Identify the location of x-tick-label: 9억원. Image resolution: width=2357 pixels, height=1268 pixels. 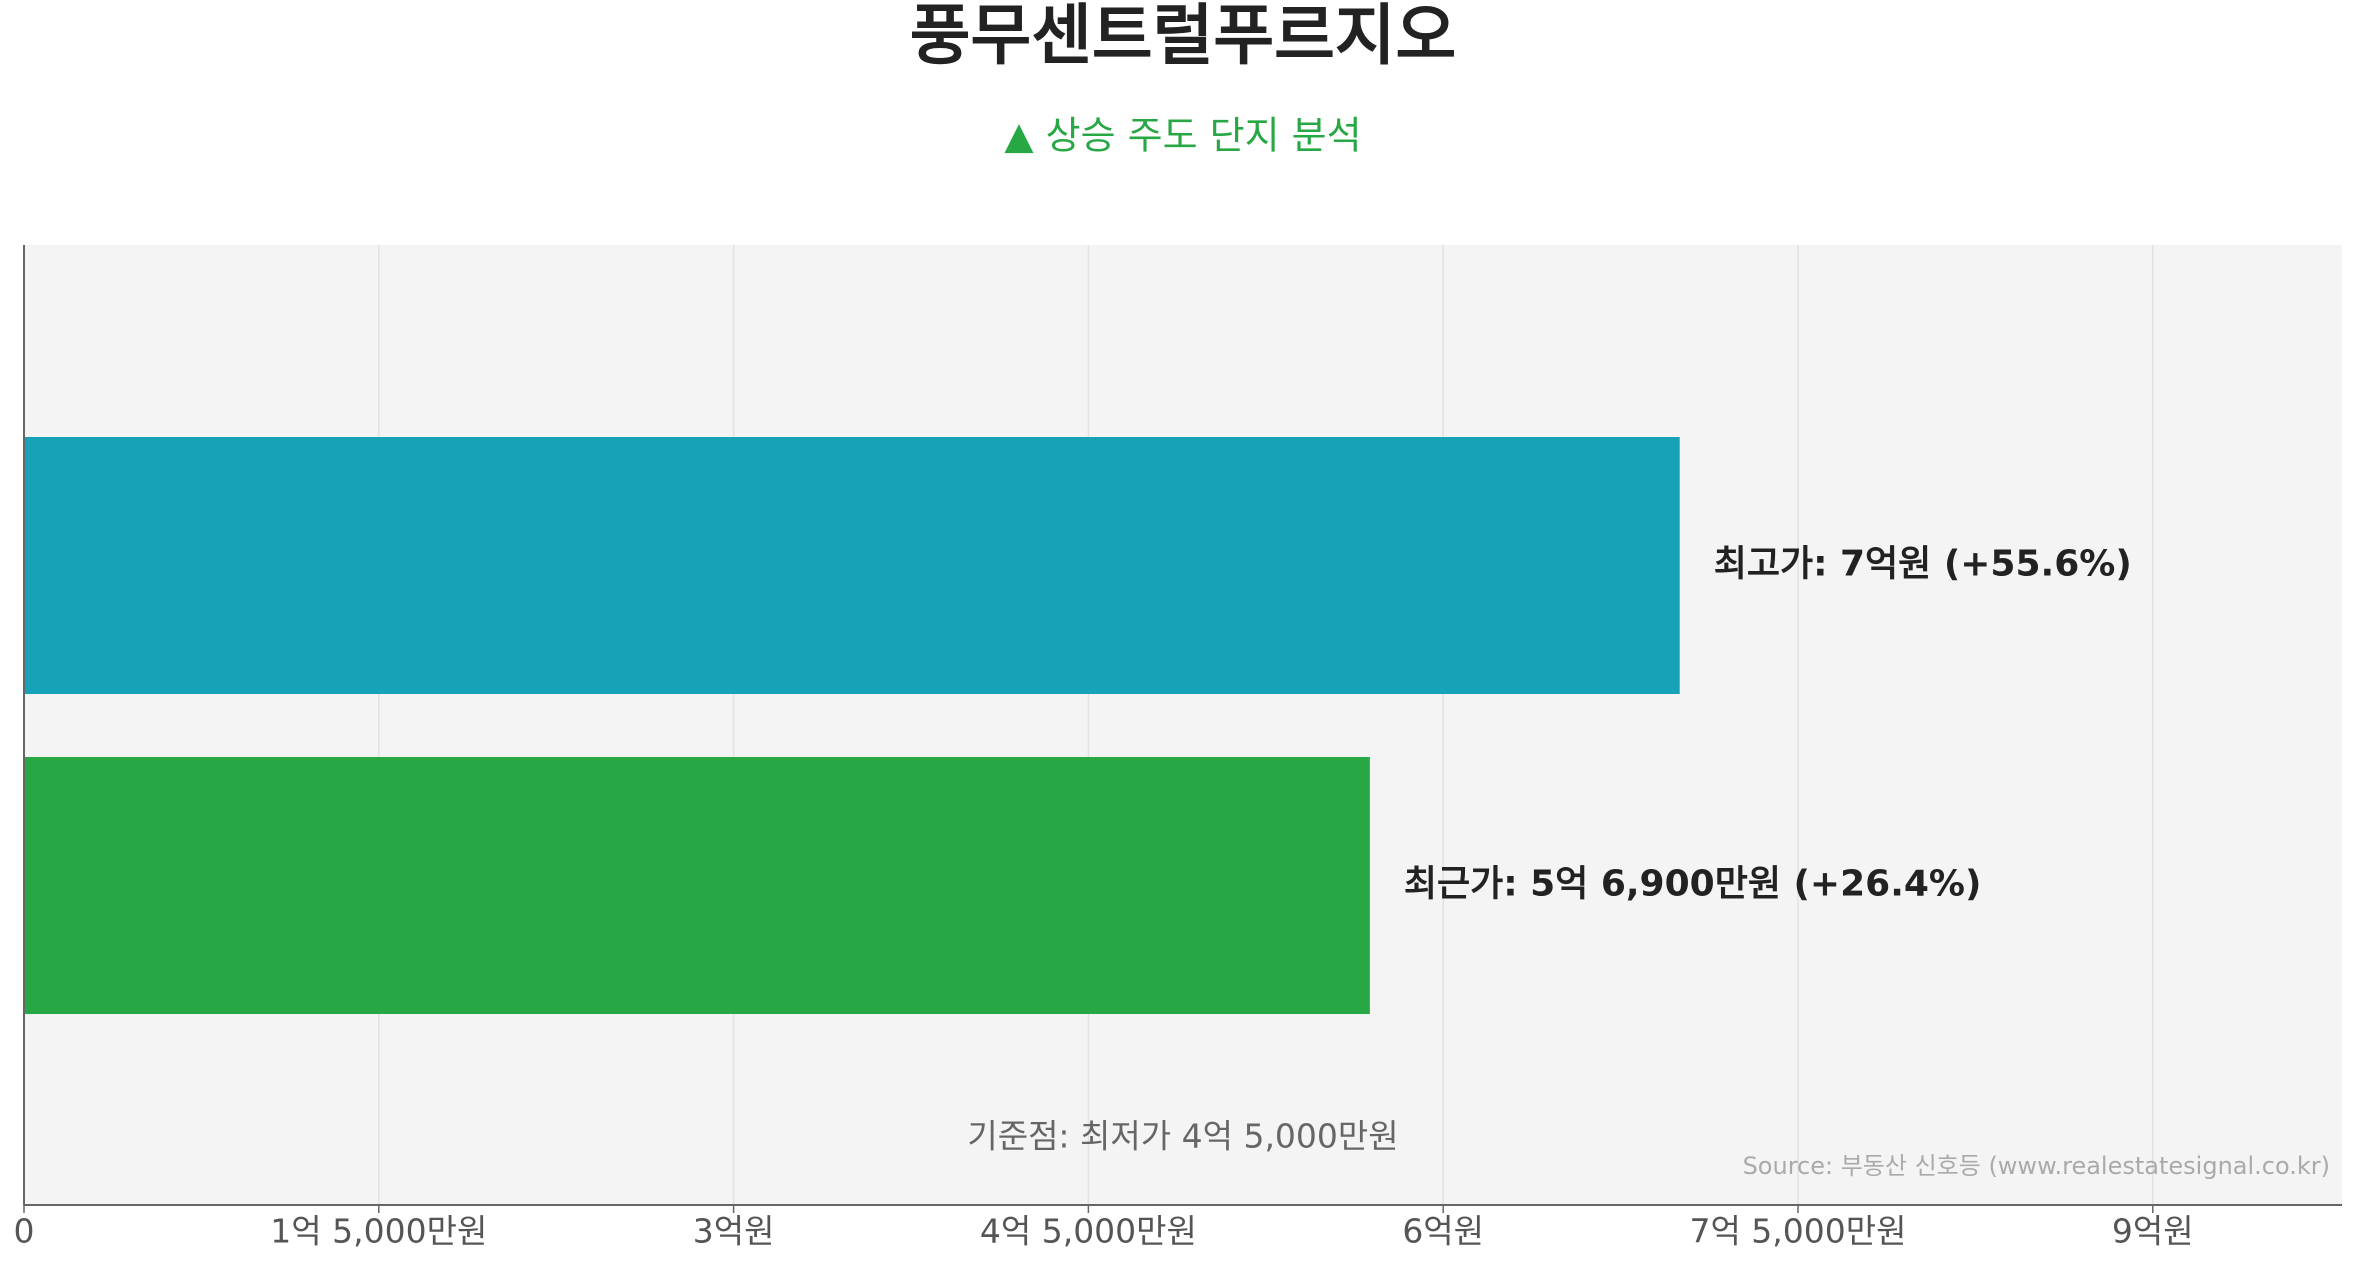
(2153, 1231).